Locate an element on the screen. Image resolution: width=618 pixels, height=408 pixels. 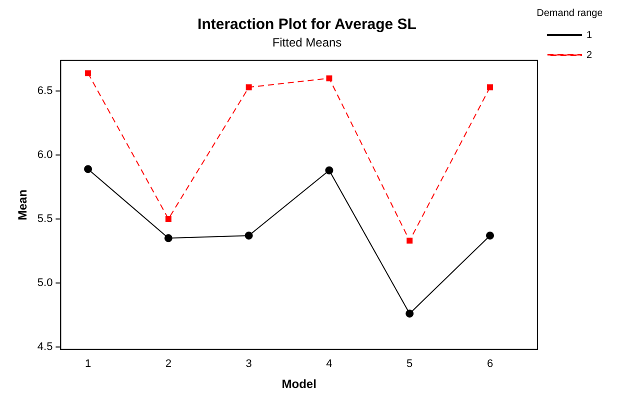
y-tick-label: 5.5 is located at coordinates (45, 219).